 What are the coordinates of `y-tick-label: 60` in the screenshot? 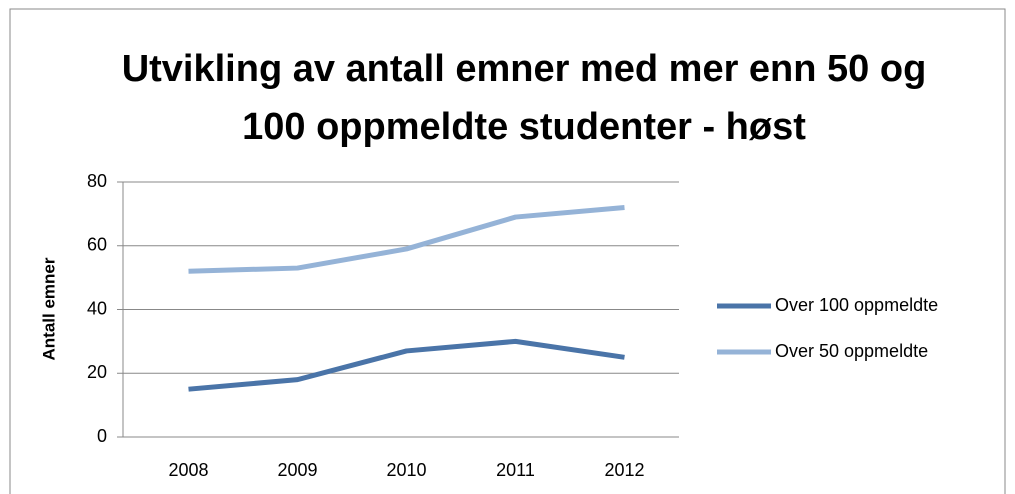 It's located at (97, 245).